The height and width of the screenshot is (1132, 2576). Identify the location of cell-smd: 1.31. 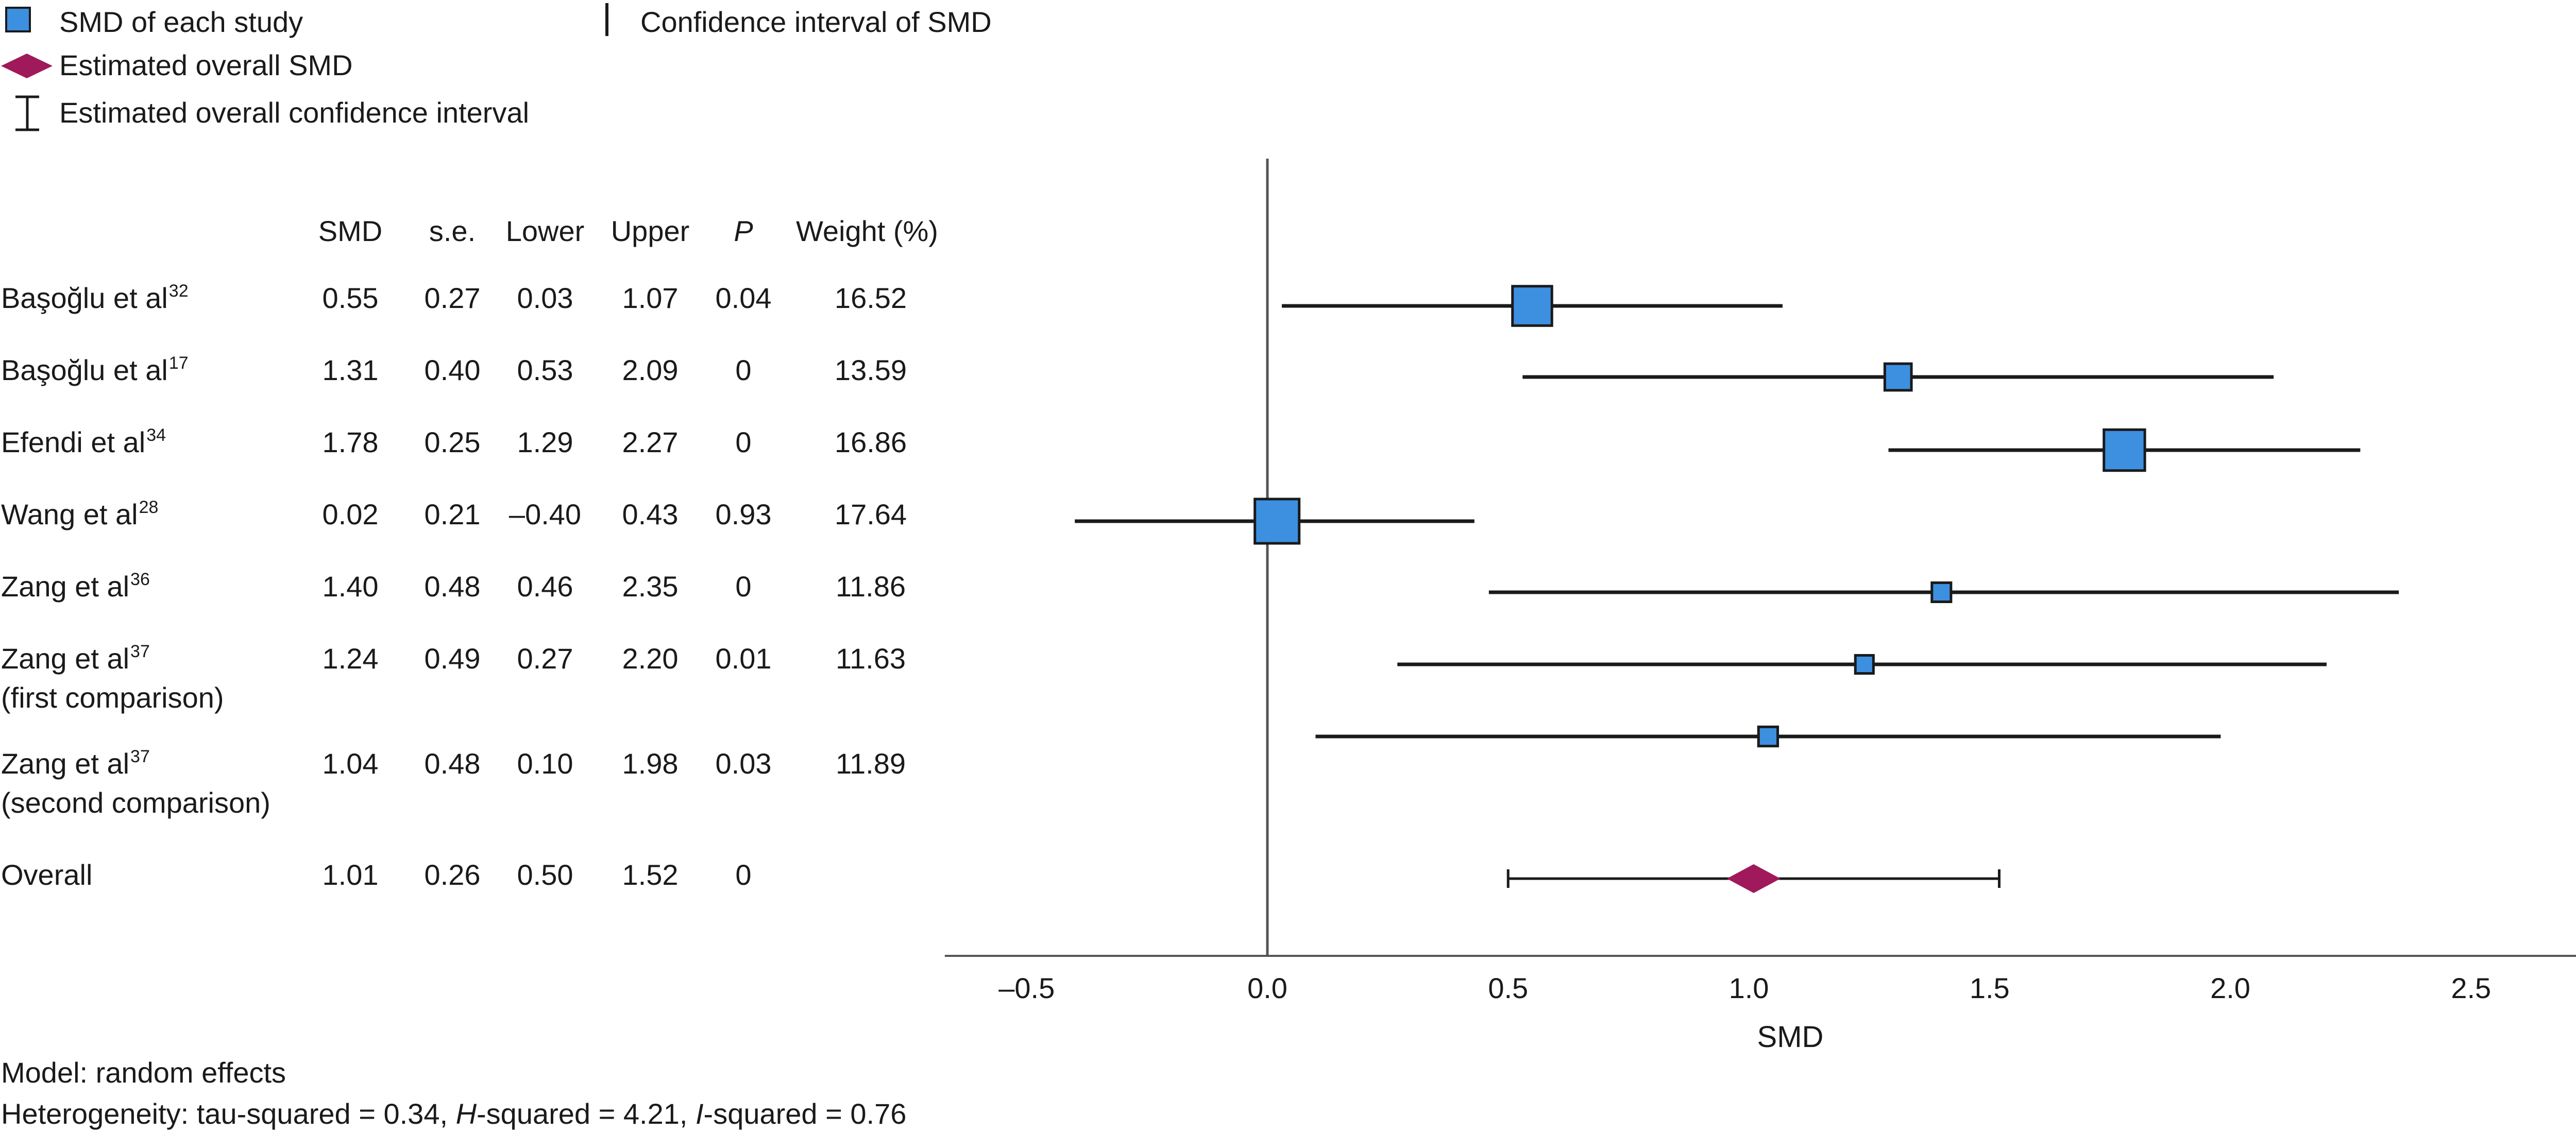
(351, 370).